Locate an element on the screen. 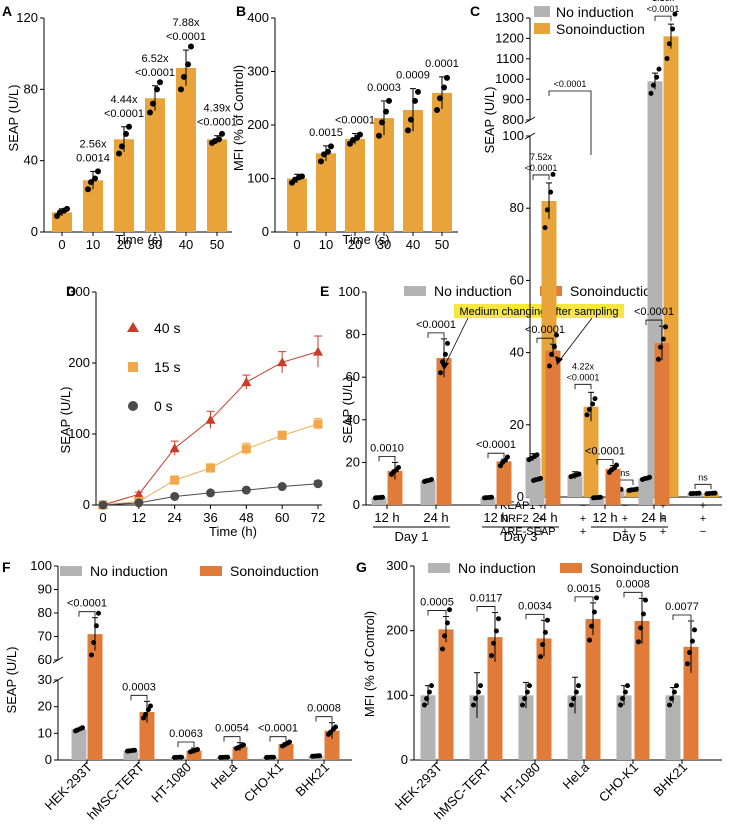  c-row-sign: + is located at coordinates (541, 532).